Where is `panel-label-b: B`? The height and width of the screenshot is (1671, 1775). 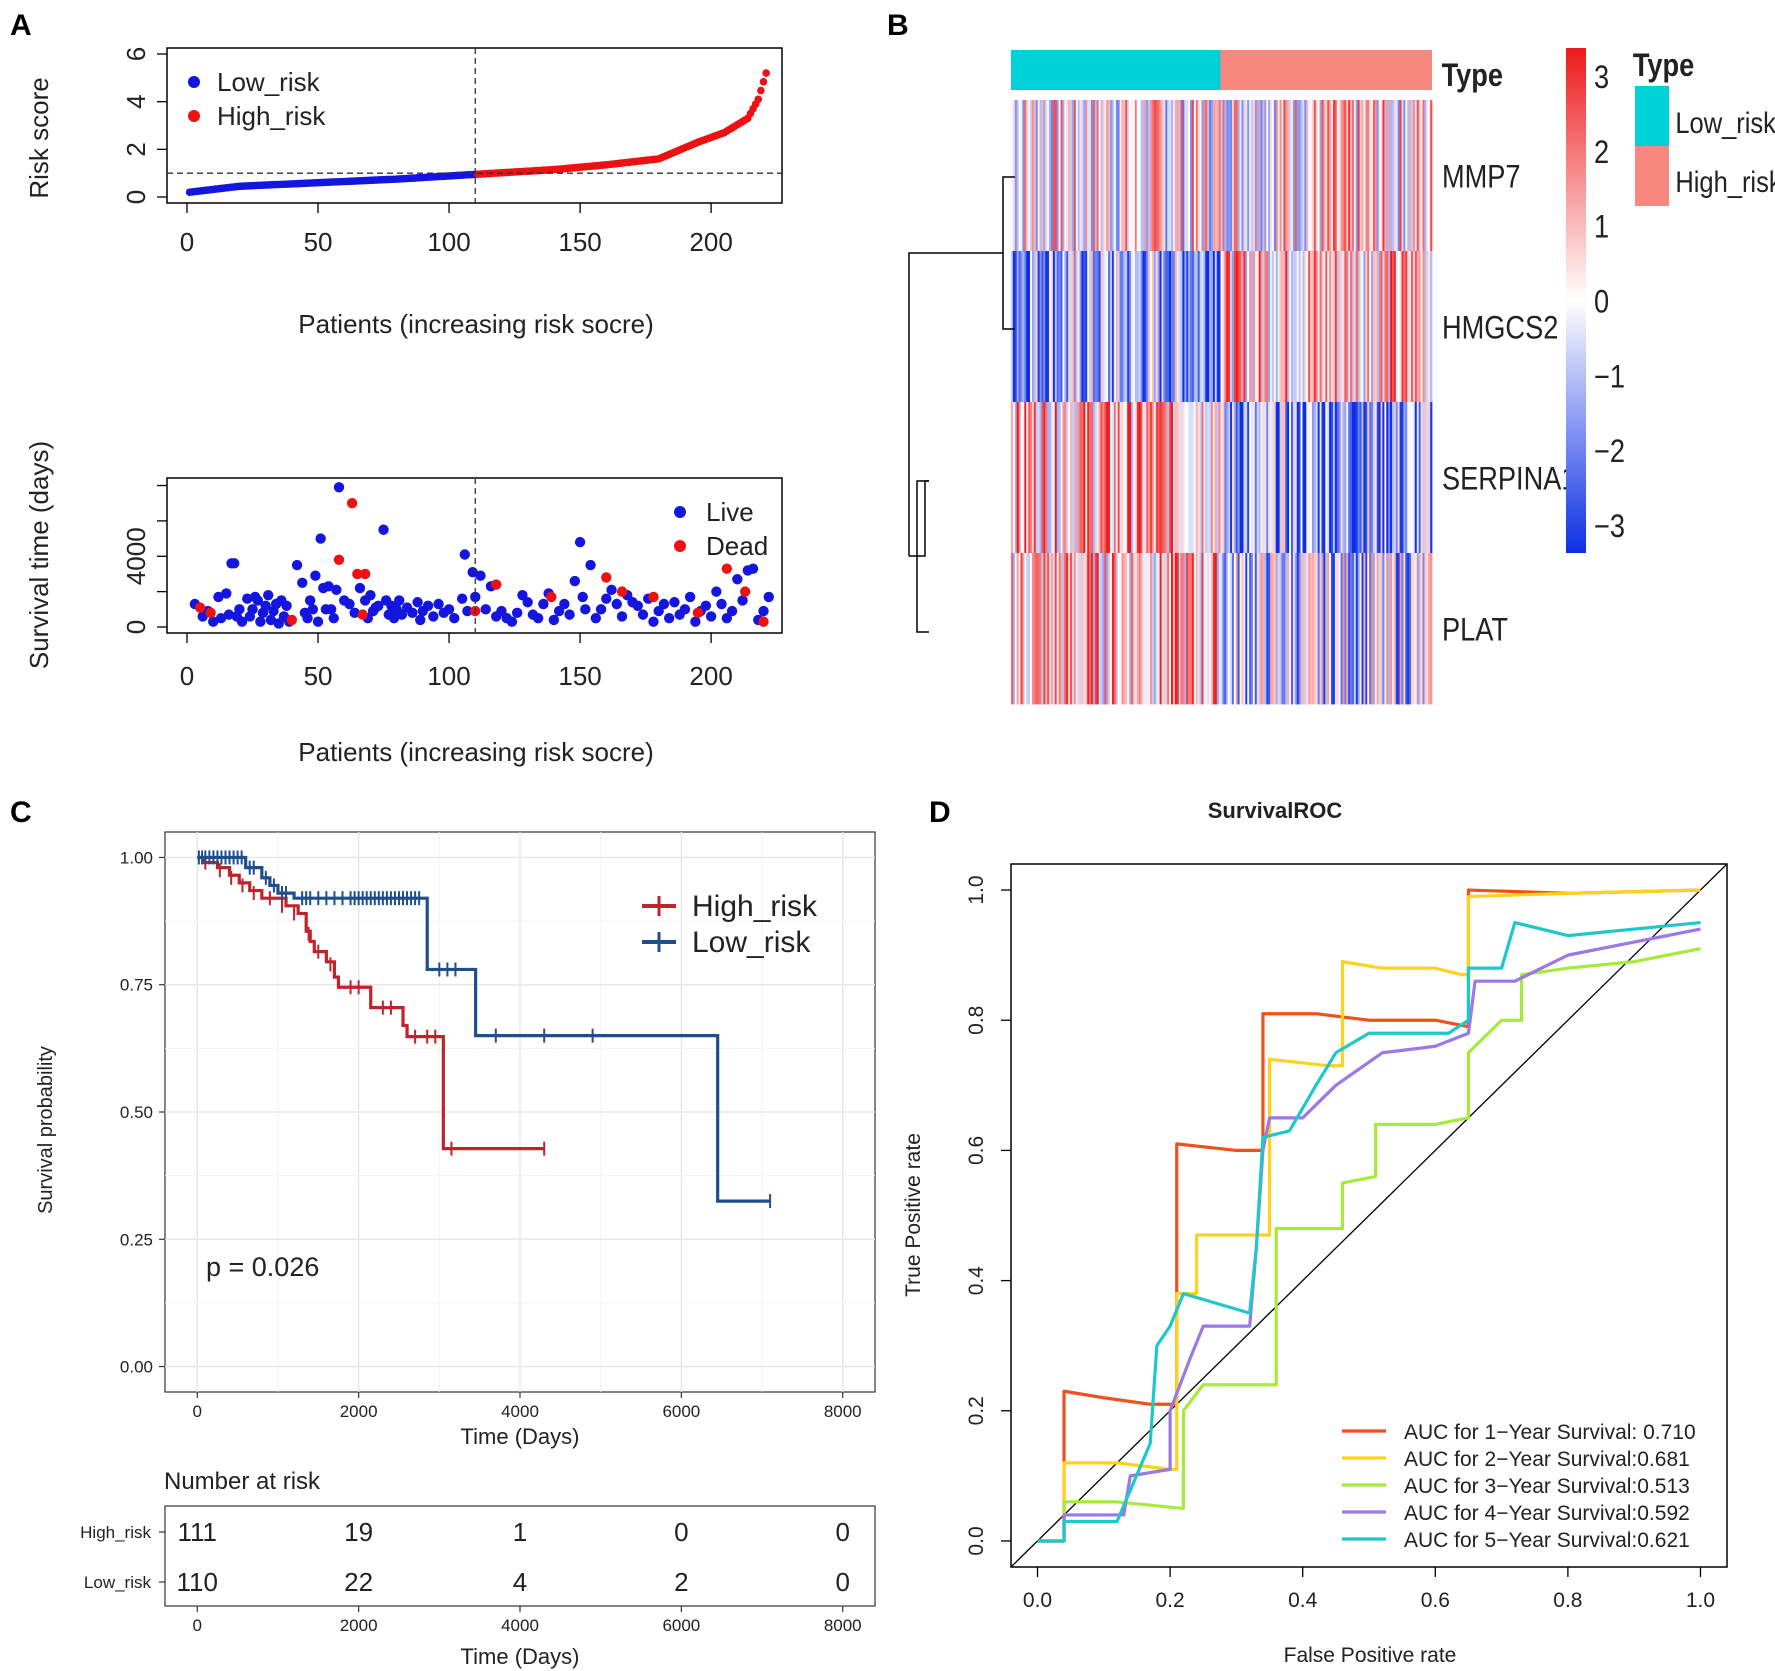 panel-label-b: B is located at coordinates (898, 25).